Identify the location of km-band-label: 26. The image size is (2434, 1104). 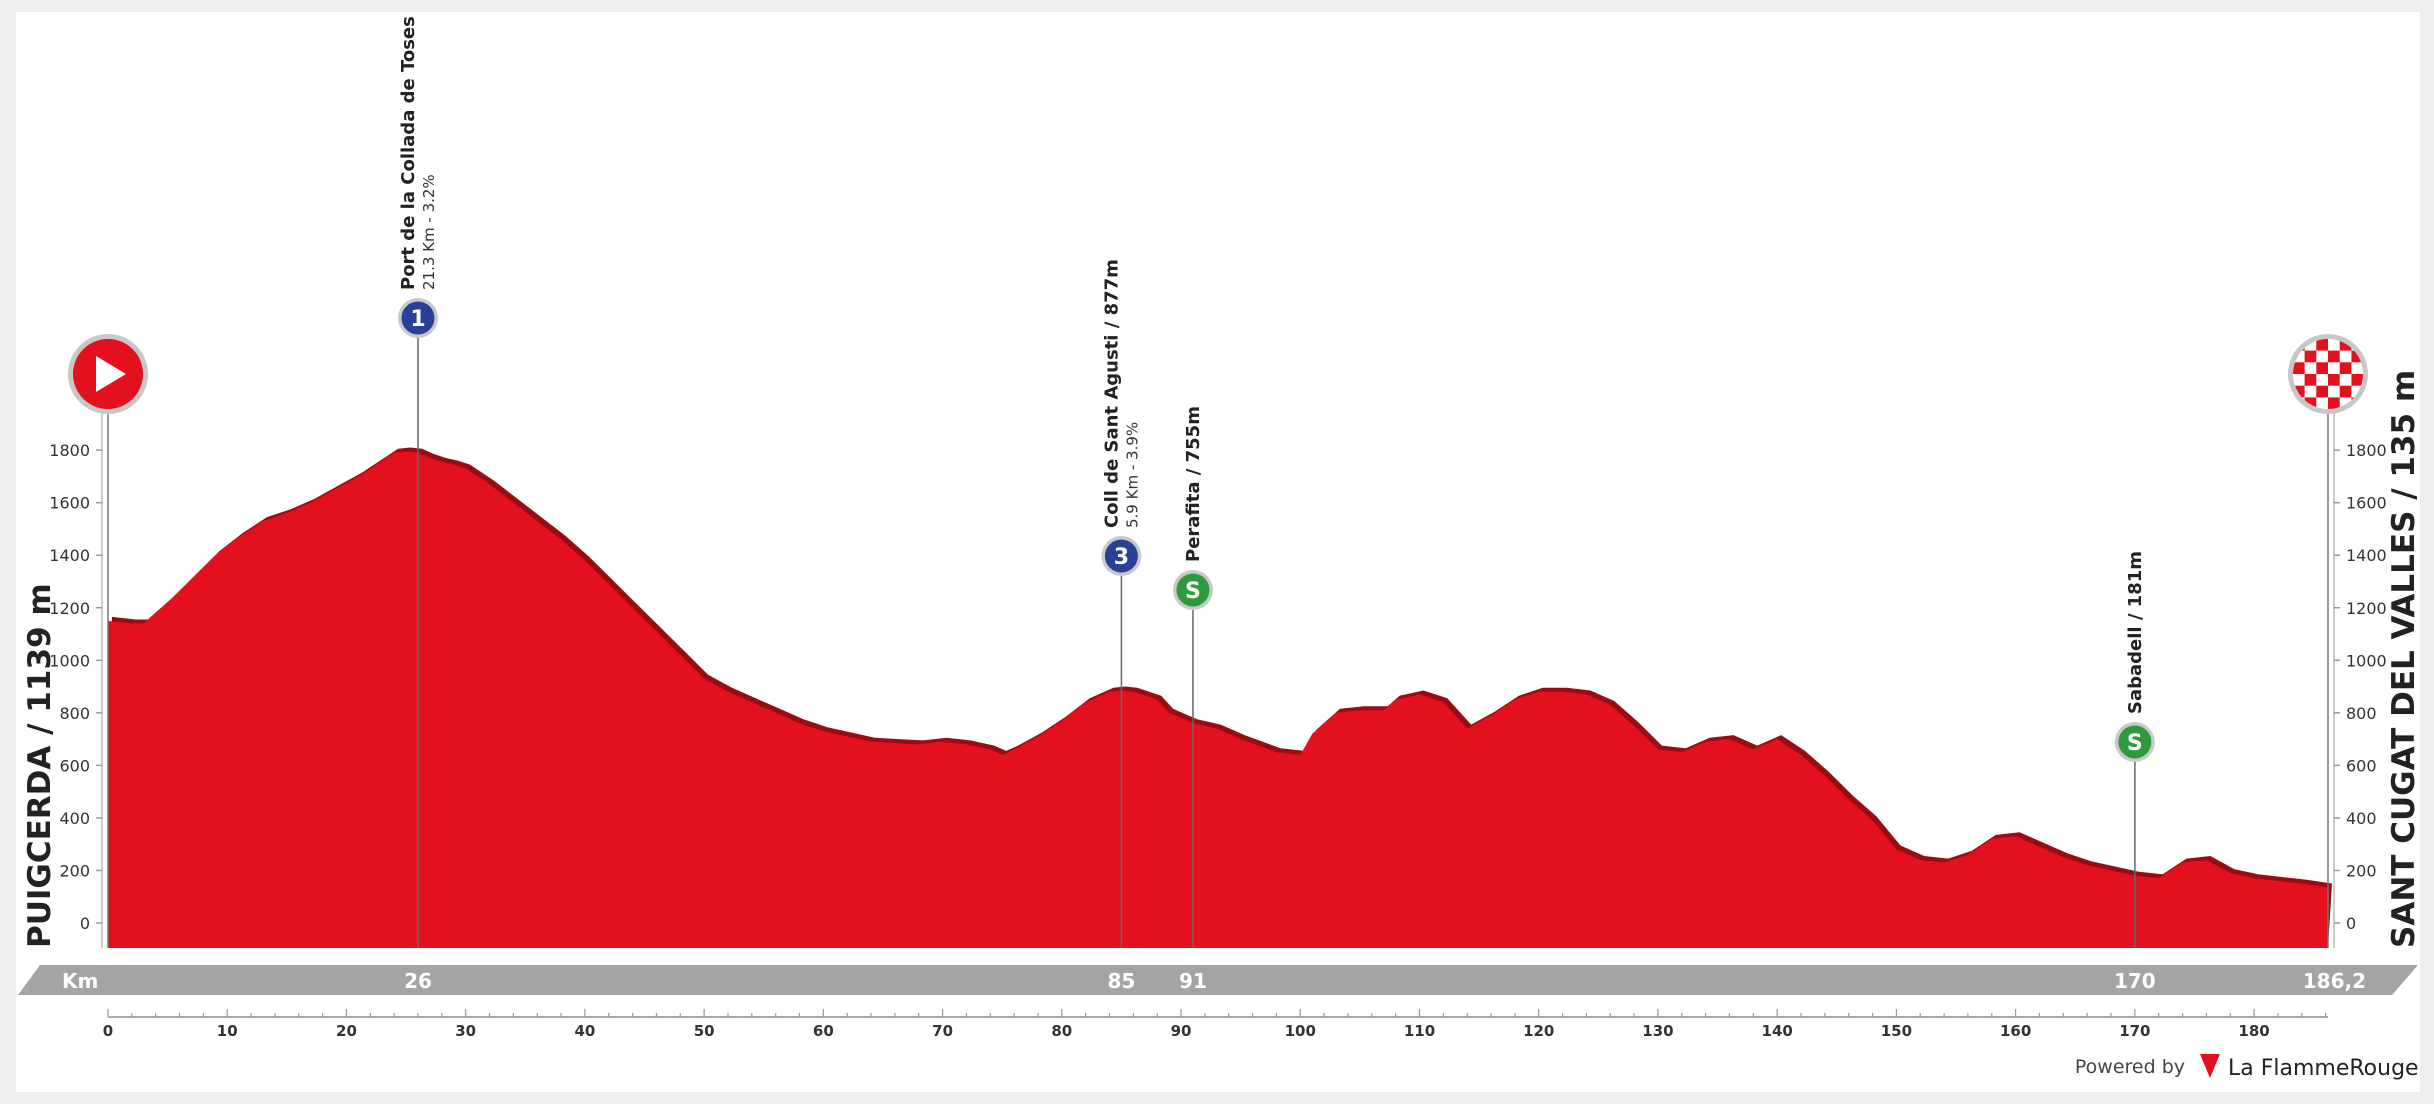
(418, 981).